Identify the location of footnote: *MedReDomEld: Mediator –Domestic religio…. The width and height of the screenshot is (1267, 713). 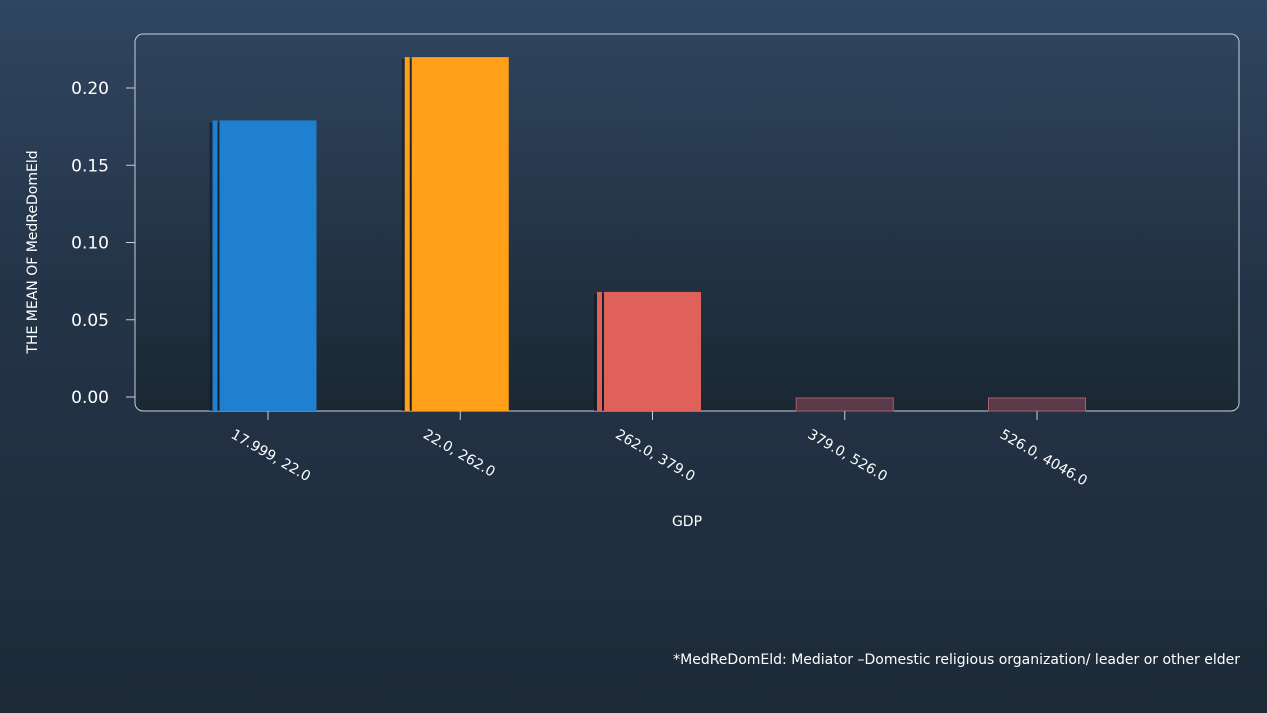
(956, 660).